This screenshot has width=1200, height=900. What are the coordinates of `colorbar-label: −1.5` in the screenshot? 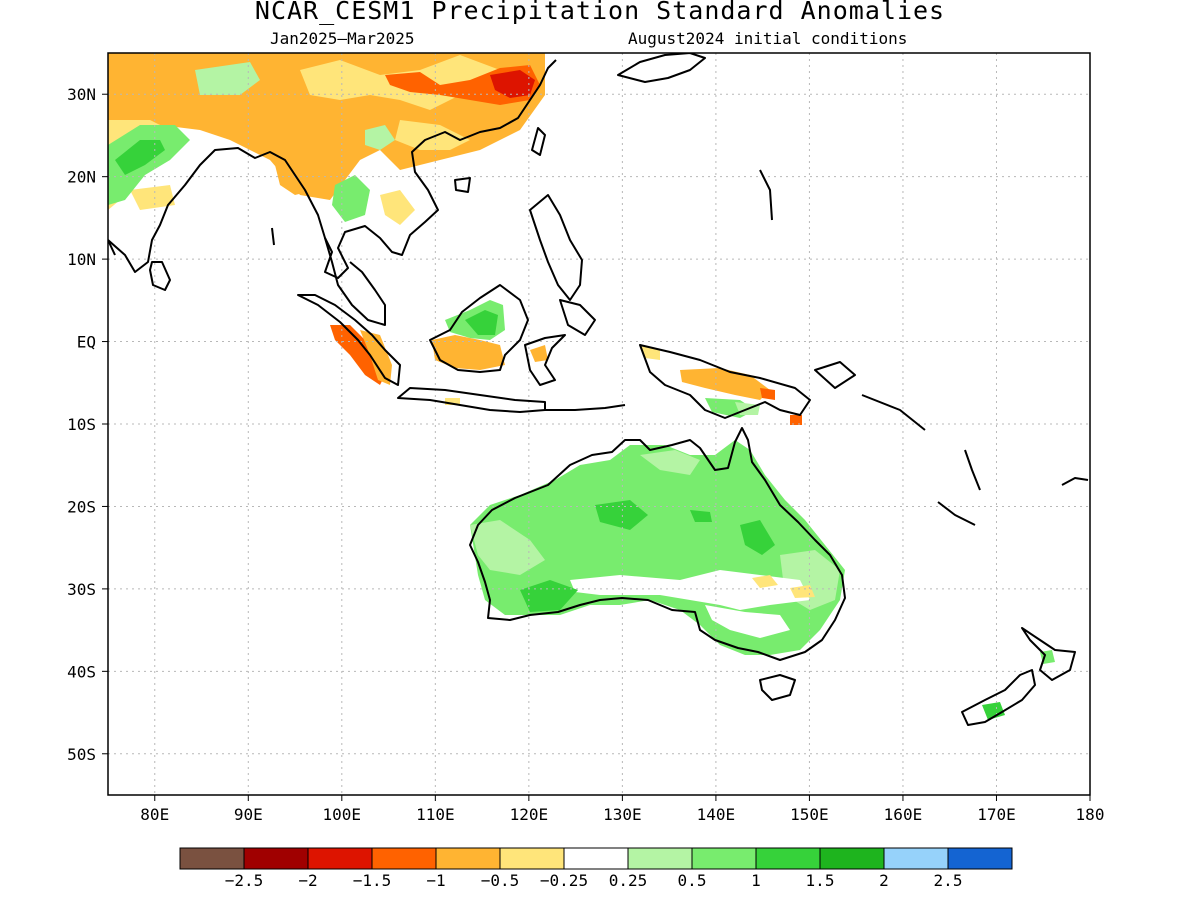 It's located at (372, 880).